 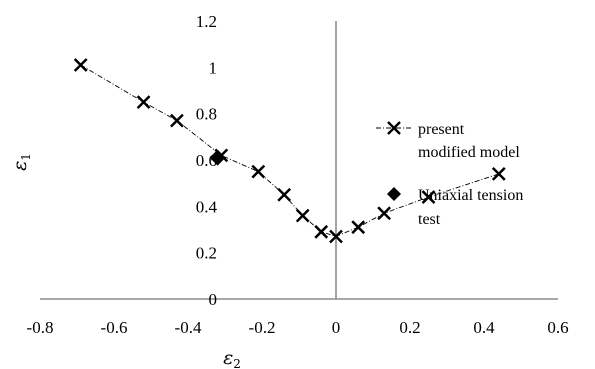 What do you see at coordinates (237, 363) in the screenshot?
I see `x-axis-title-sub: 2` at bounding box center [237, 363].